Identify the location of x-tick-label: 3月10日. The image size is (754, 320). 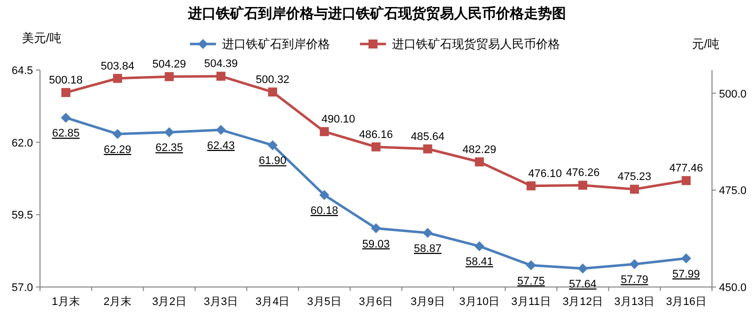
(479, 302).